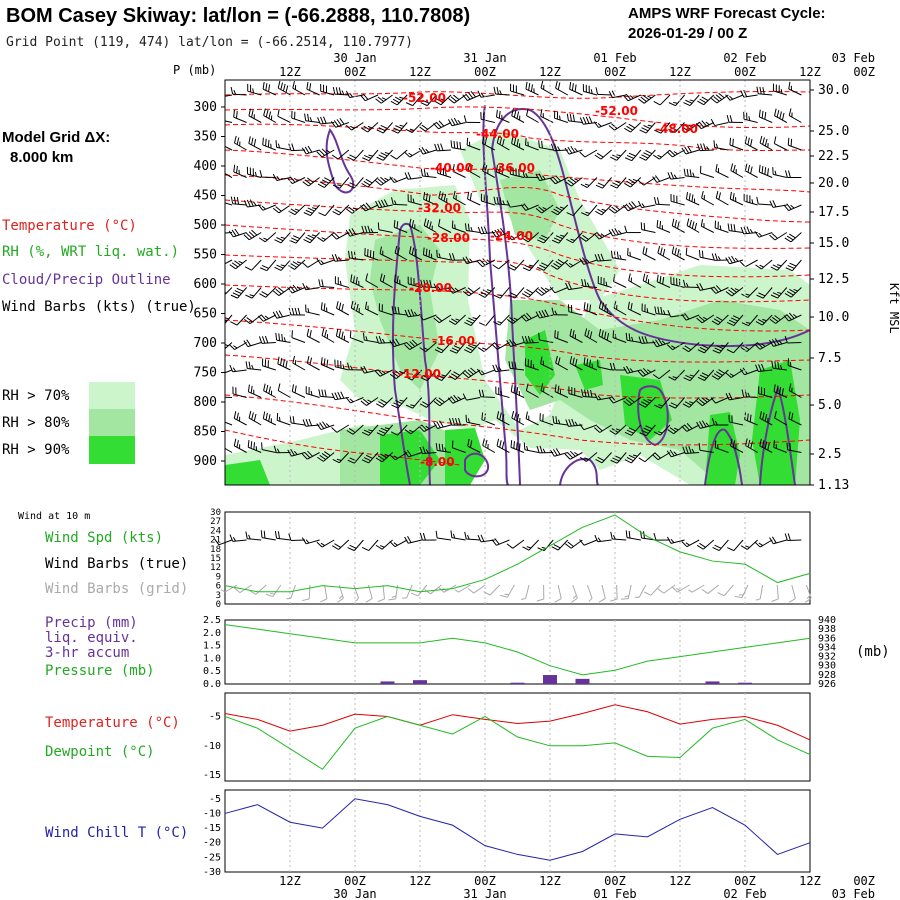  What do you see at coordinates (614, 58) in the screenshot?
I see `date-tick: 01 Feb` at bounding box center [614, 58].